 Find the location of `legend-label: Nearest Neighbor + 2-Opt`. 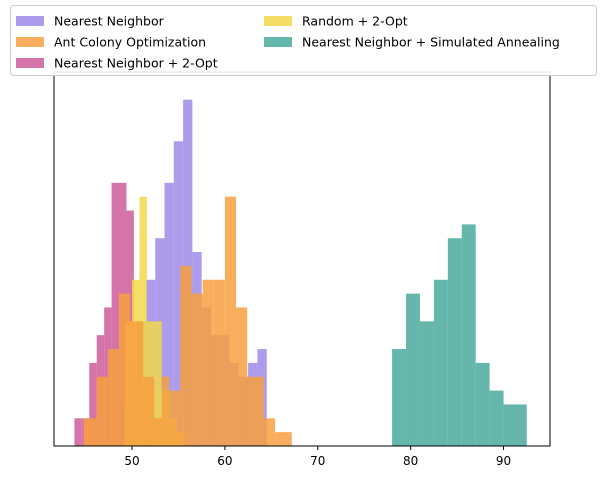

legend-label: Nearest Neighbor + 2-Opt is located at coordinates (136, 63).